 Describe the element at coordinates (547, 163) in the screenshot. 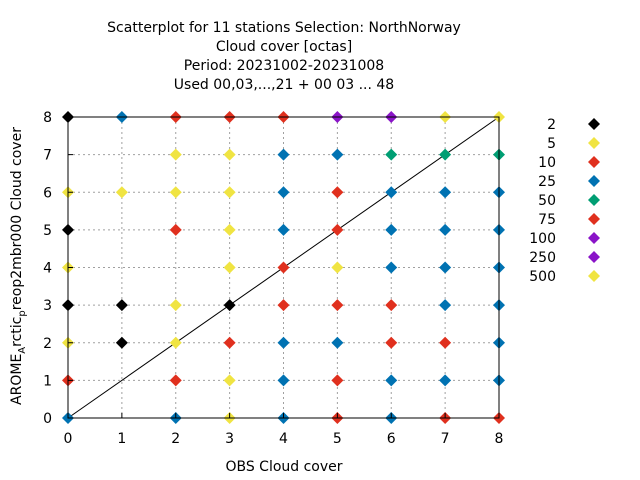

I see `legend-label: 10` at that location.